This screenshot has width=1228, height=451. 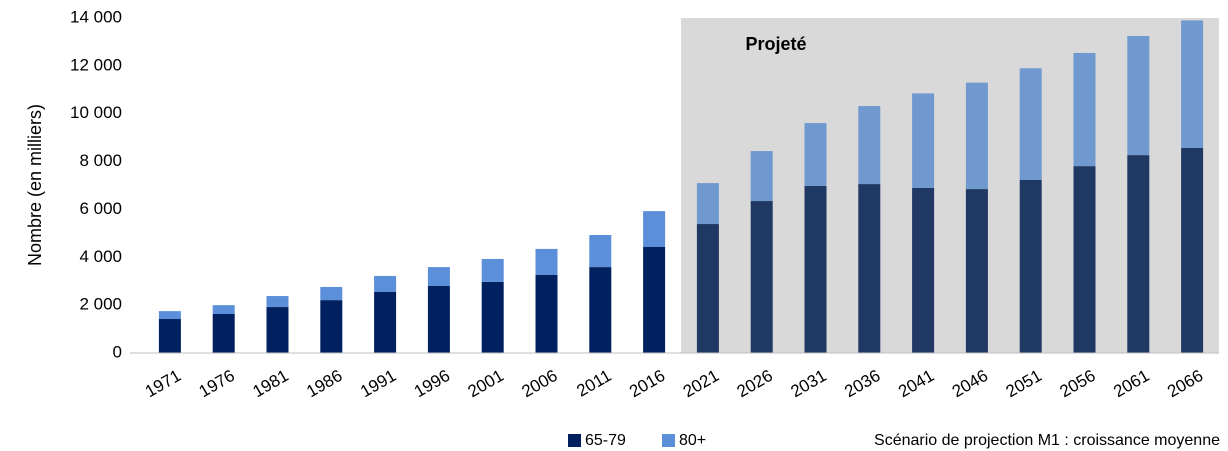 I want to click on y-axis-title: Nombre (en milliers), so click(x=35, y=185).